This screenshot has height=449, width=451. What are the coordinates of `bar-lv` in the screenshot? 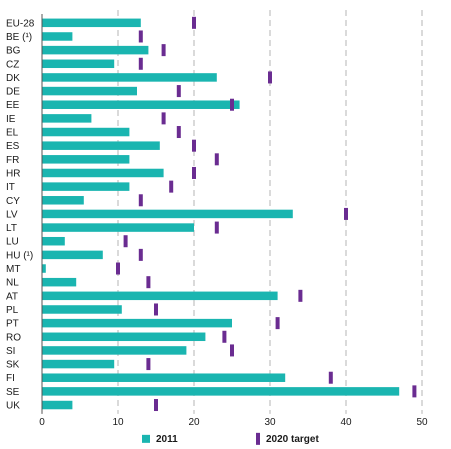 It's located at (167, 214).